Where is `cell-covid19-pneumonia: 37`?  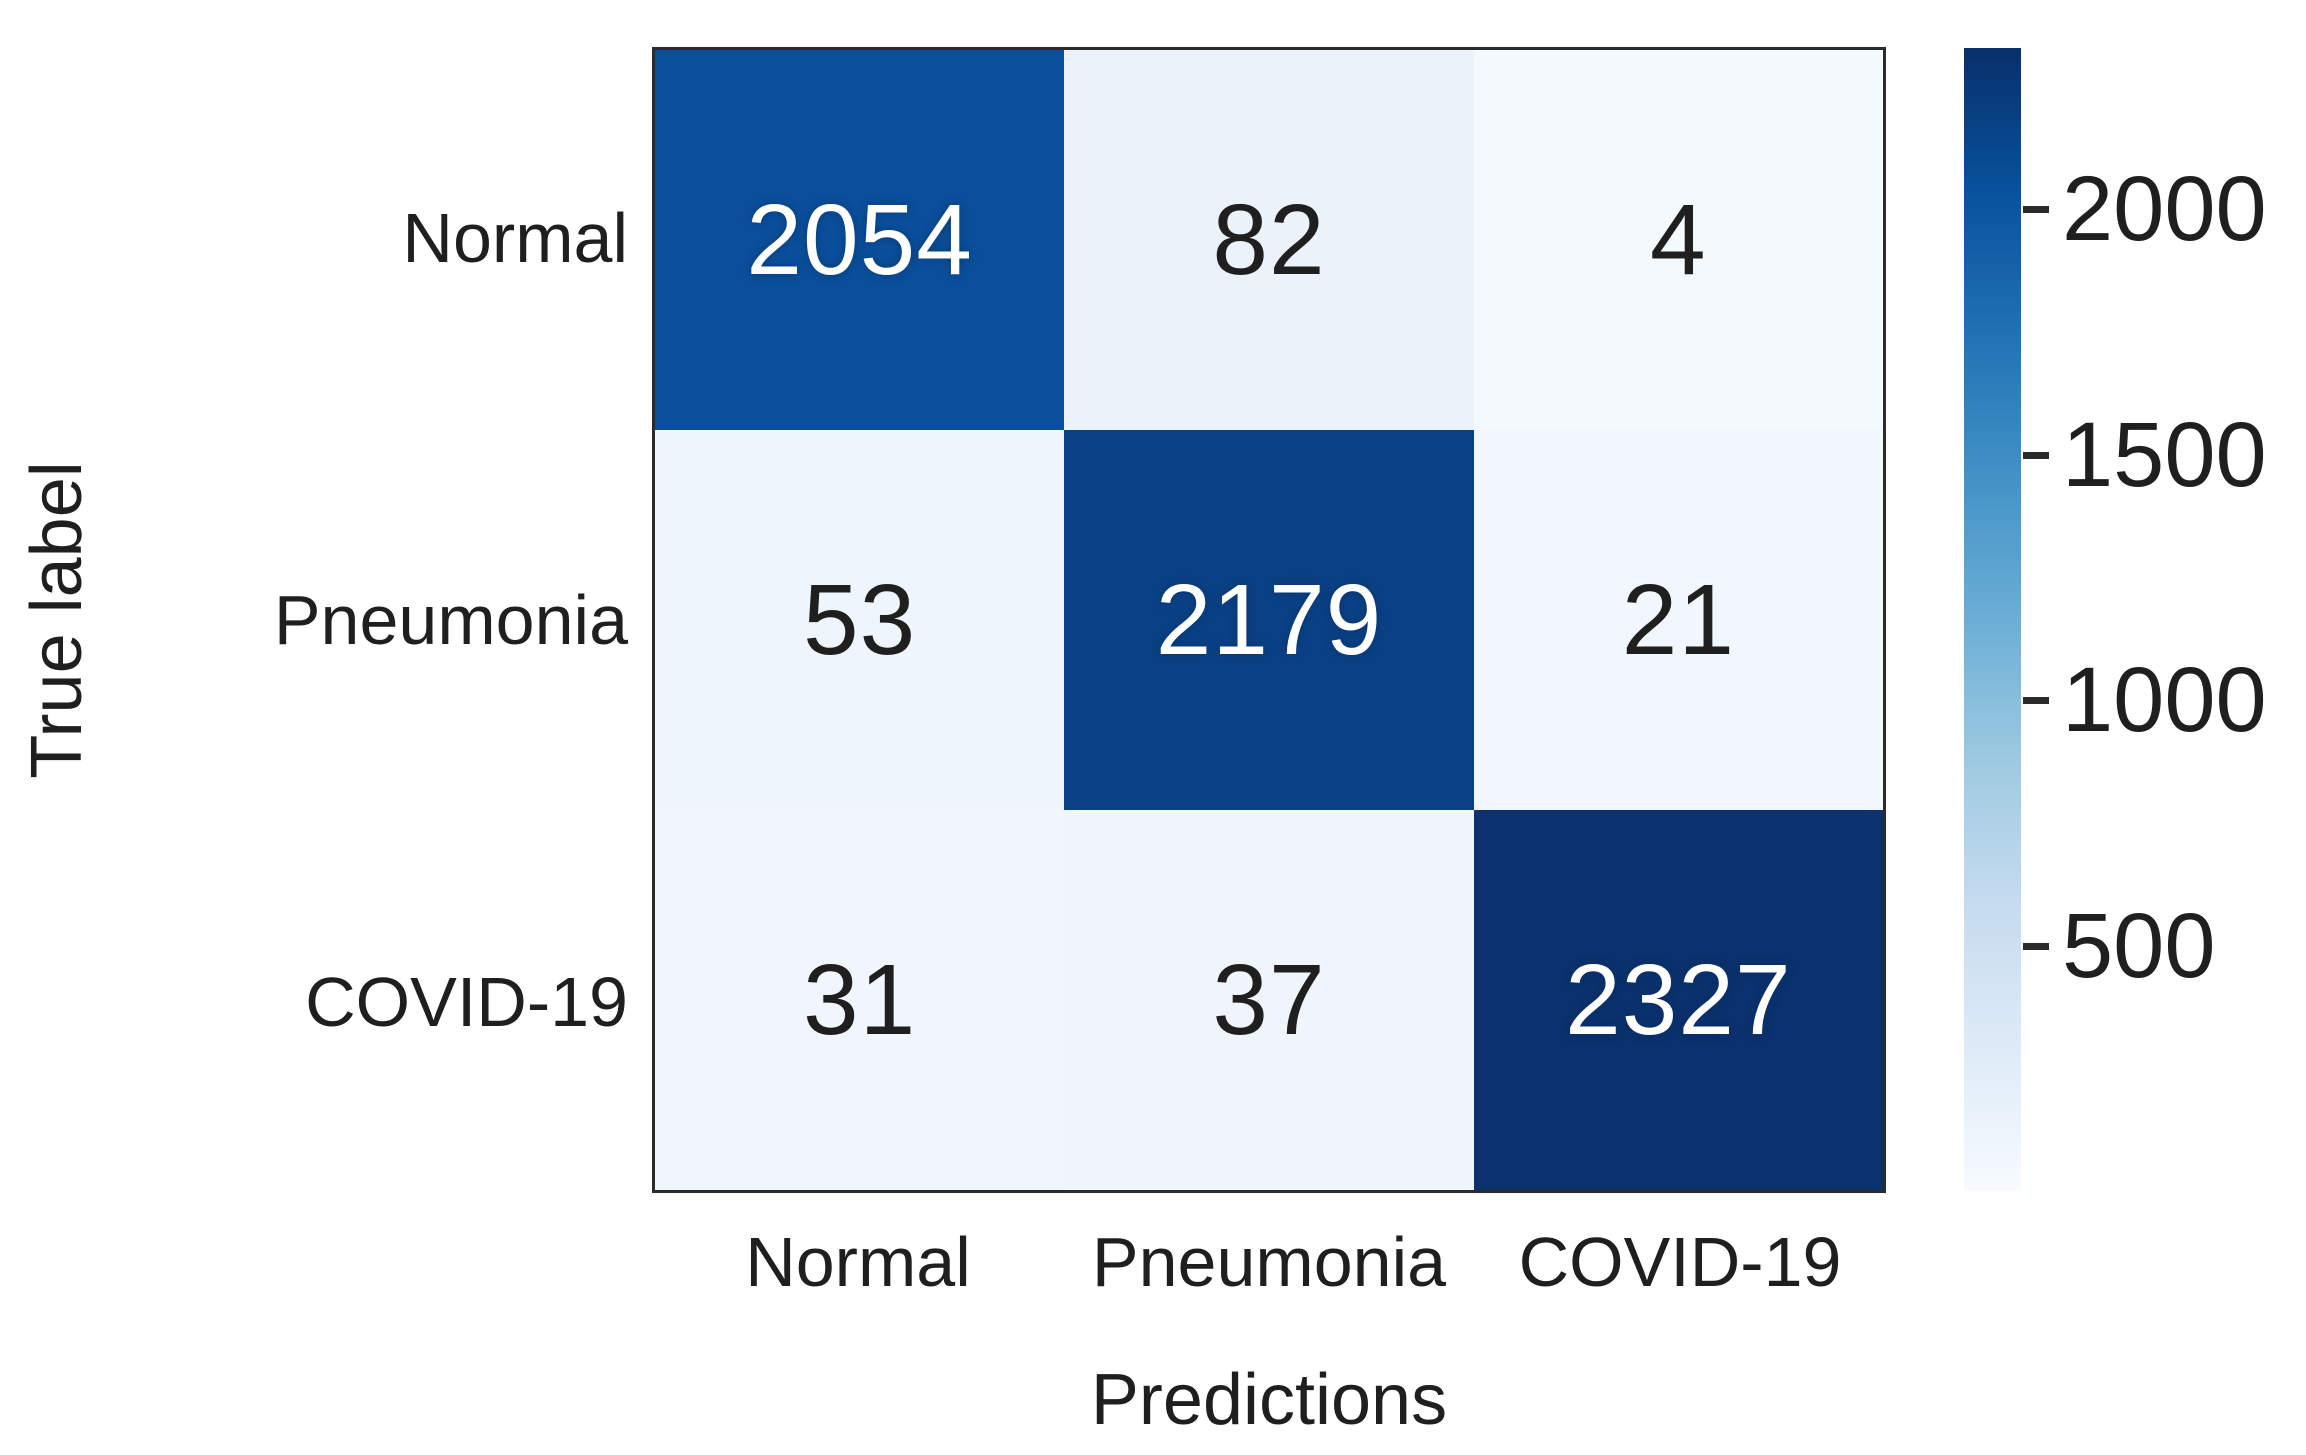
cell-covid19-pneumonia: 37 is located at coordinates (1269, 1000).